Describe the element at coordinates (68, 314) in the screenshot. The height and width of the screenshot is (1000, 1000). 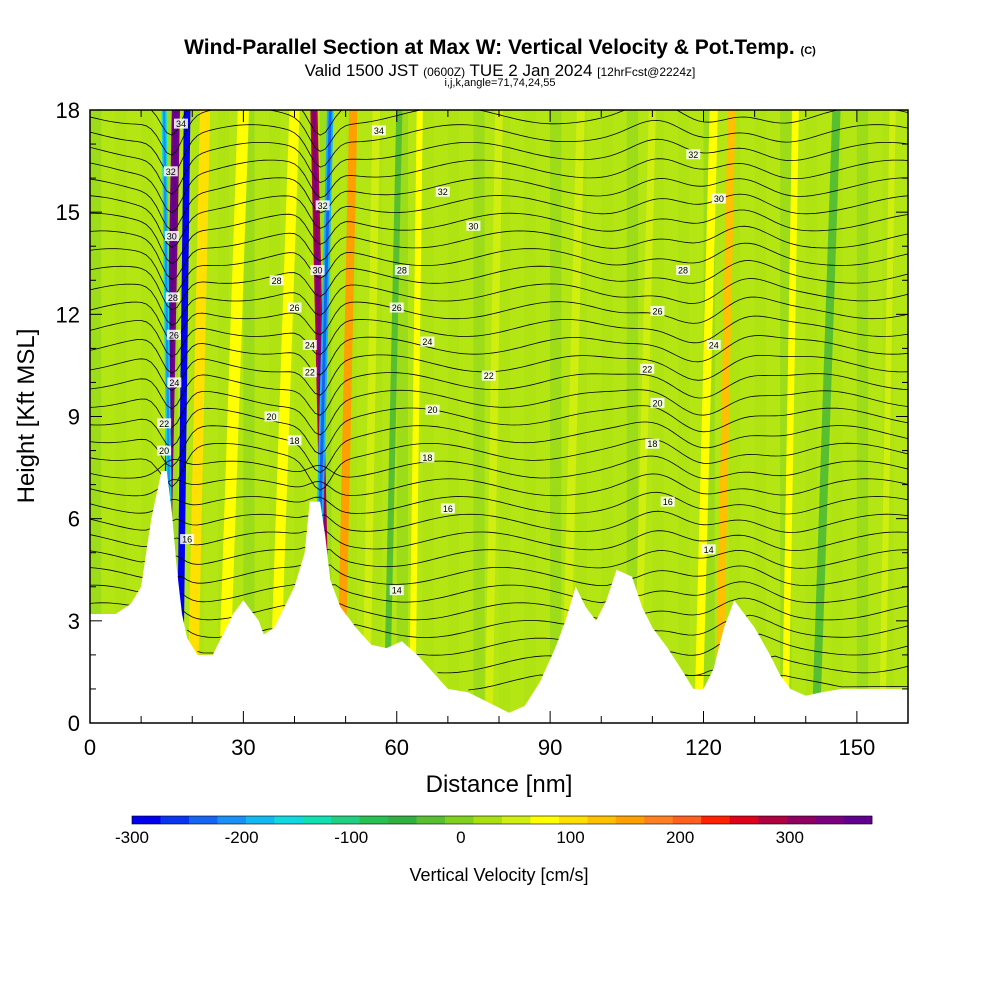
I see `y-tick-label: 12` at that location.